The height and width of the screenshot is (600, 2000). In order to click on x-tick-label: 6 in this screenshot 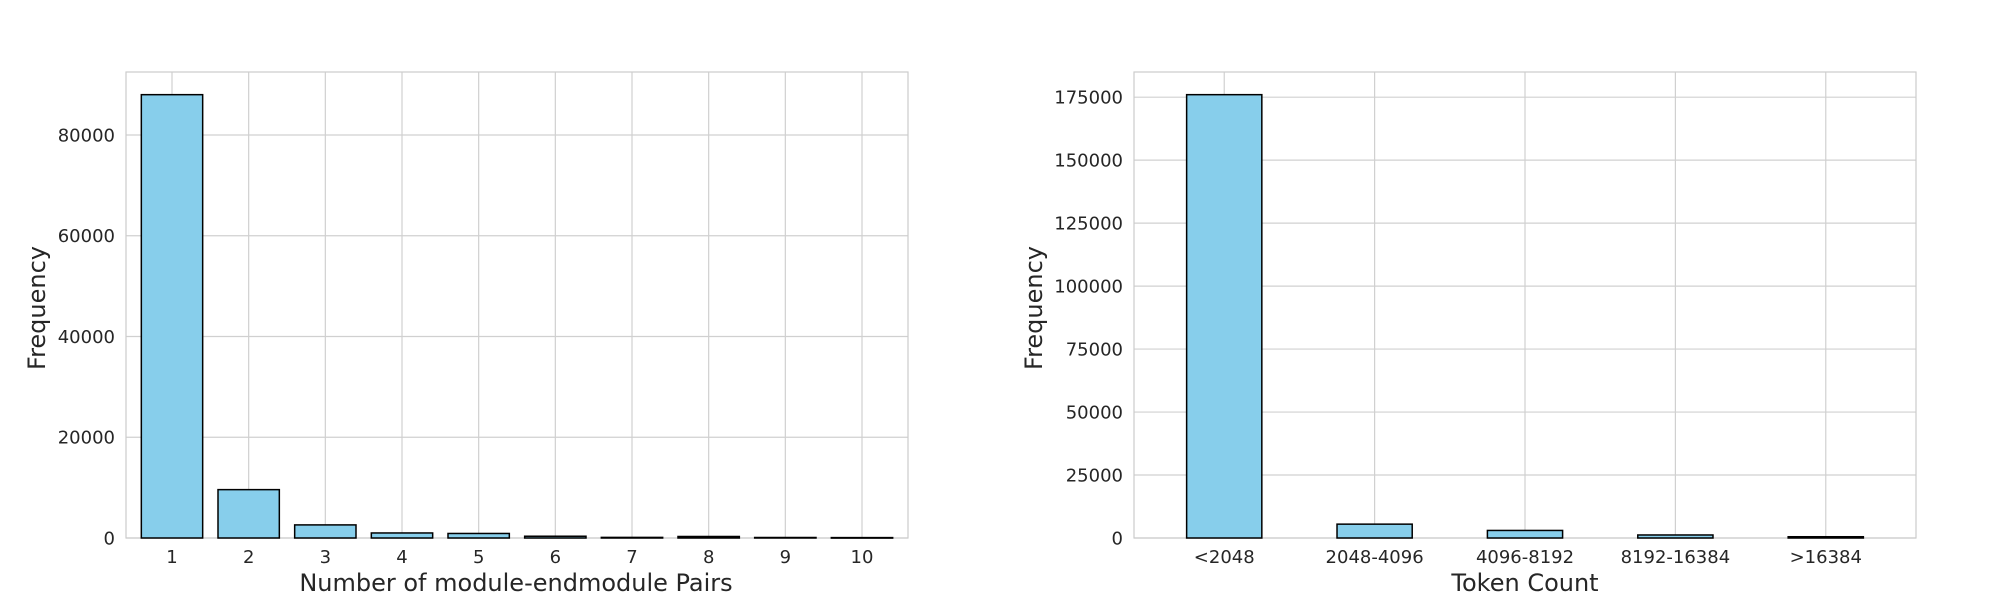, I will do `click(555, 557)`.